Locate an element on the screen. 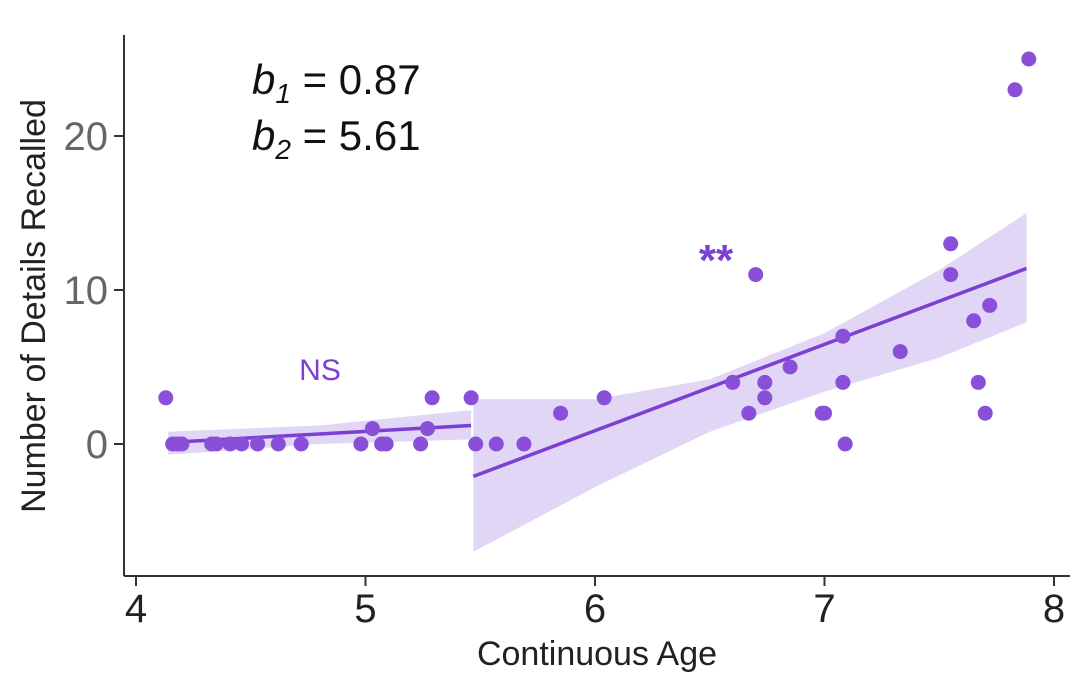 Image resolution: width=1088 pixels, height=682 pixels. x-axis-ticks: 4 5 6 7 8 is located at coordinates (595, 603).